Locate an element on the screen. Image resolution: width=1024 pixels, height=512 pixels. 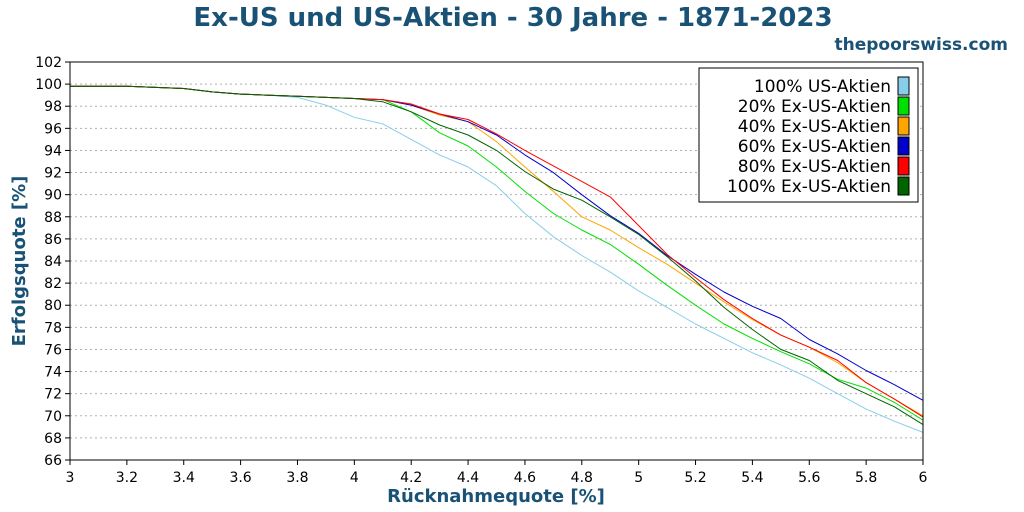
y-tick-label: 80 is located at coordinates (53, 306).